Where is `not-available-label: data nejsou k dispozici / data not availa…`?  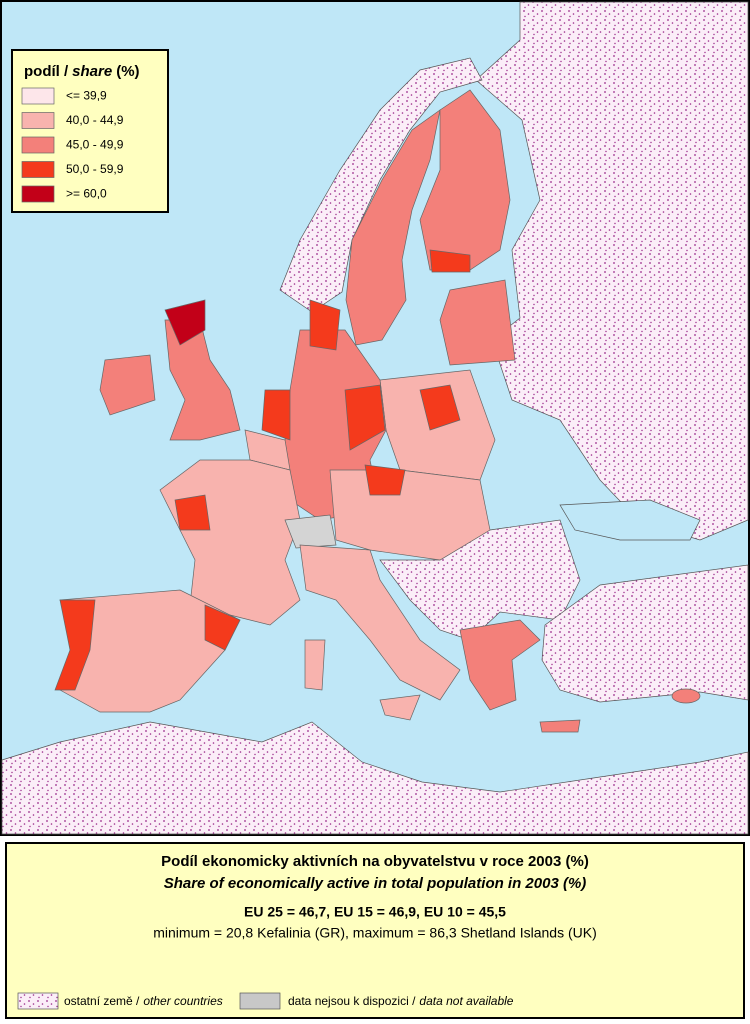 not-available-label: data nejsou k dispozici / data not availa… is located at coordinates (401, 1001).